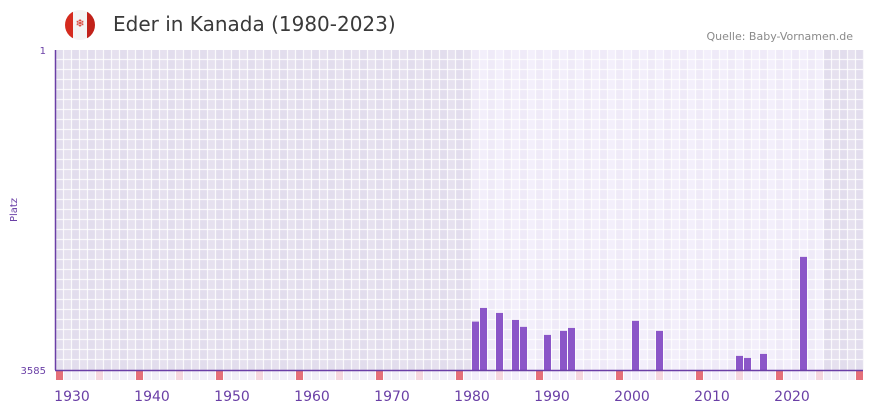 This screenshot has width=873, height=412. What do you see at coordinates (712, 397) in the screenshot?
I see `x-tick-label: 2010` at bounding box center [712, 397].